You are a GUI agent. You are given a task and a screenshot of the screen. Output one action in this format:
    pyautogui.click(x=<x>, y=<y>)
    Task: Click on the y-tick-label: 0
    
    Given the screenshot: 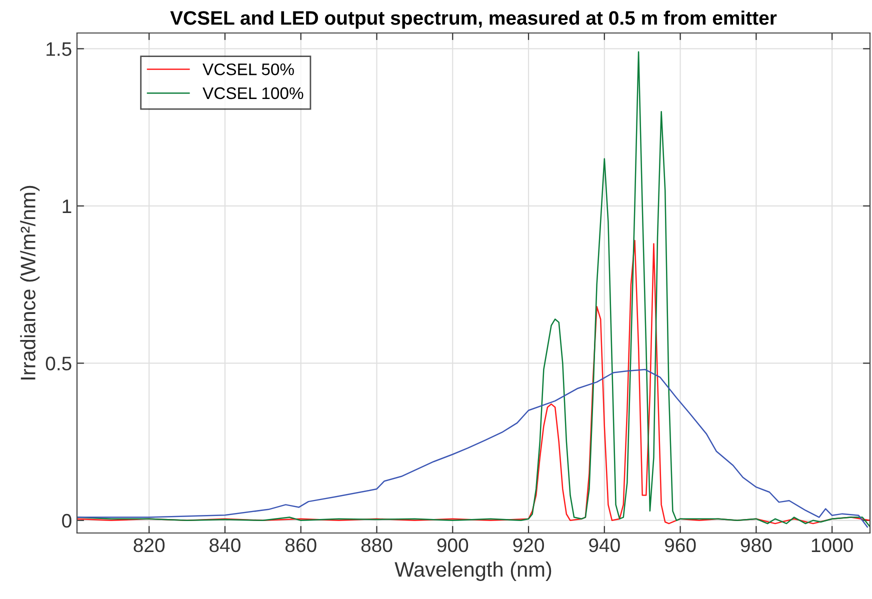 What is the action you would take?
    pyautogui.click(x=67, y=521)
    